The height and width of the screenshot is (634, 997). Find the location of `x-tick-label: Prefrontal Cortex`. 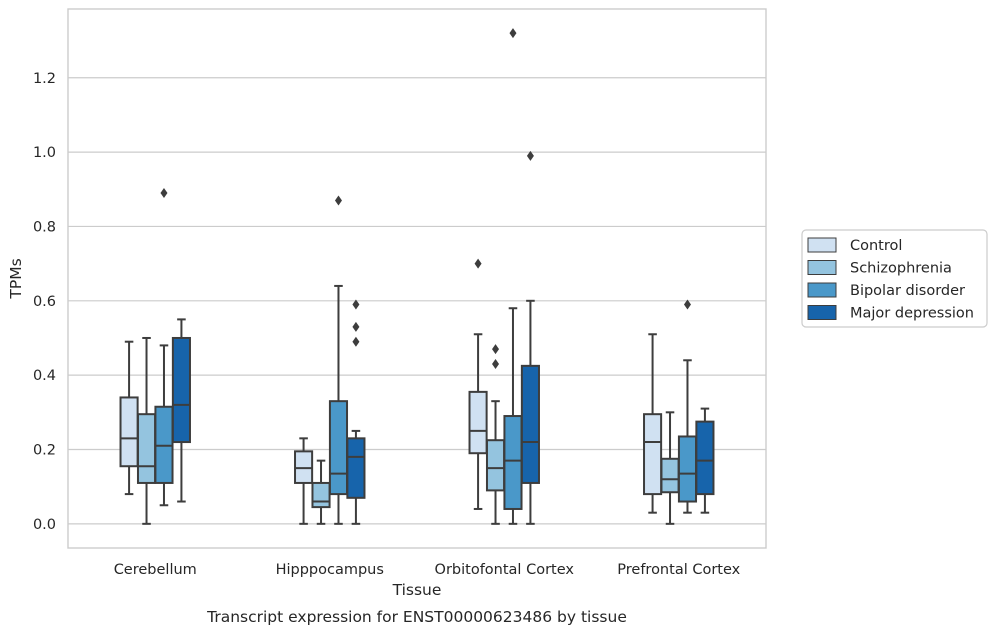

x-tick-label: Prefrontal Cortex is located at coordinates (678, 570).